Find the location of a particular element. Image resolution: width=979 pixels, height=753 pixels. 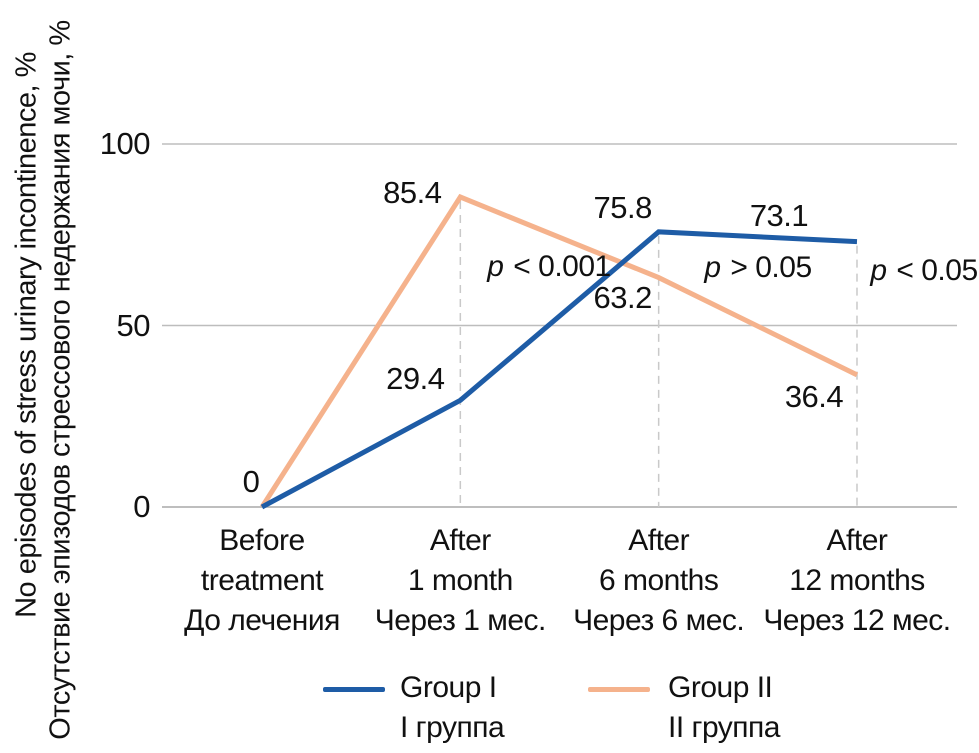

x-category-line: 6 months is located at coordinates (658, 580).